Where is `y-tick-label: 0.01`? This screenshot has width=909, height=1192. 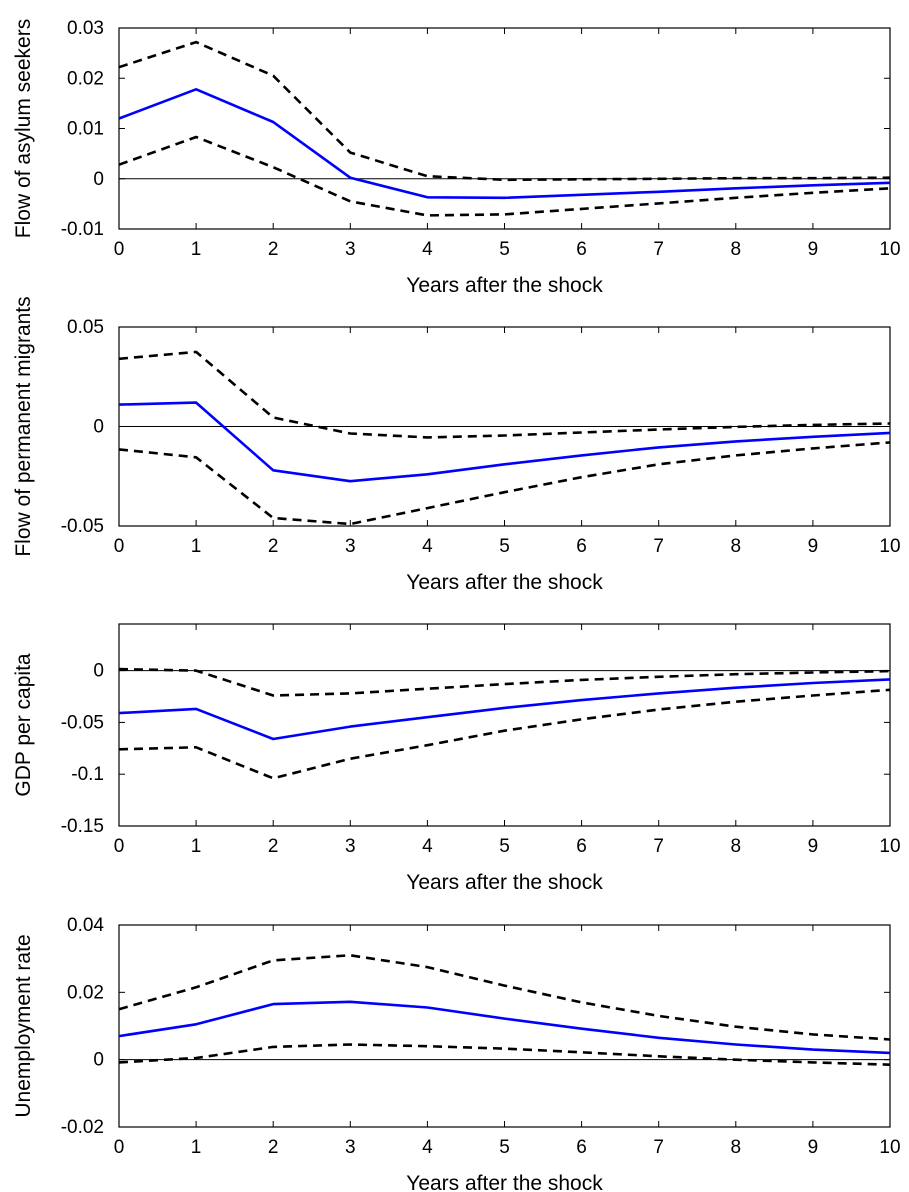 y-tick-label: 0.01 is located at coordinates (85, 129).